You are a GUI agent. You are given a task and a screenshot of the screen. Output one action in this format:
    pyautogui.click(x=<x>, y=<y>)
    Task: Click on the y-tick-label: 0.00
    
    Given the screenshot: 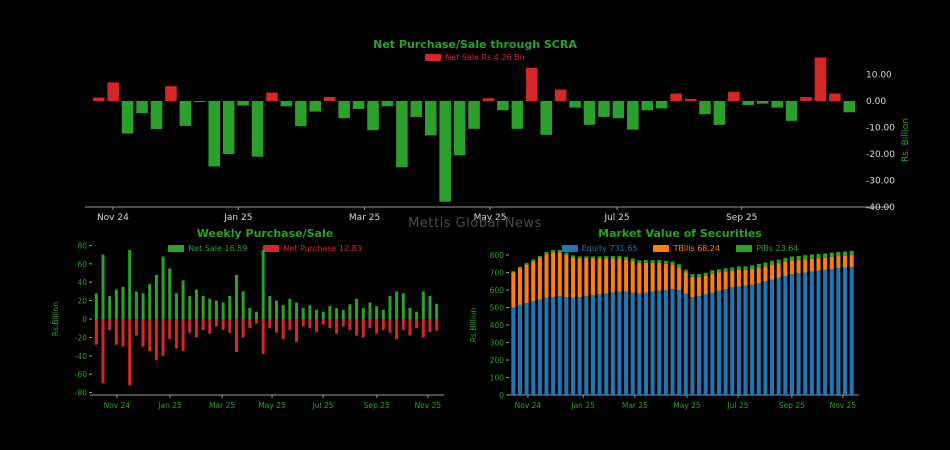 What is the action you would take?
    pyautogui.click(x=876, y=102)
    